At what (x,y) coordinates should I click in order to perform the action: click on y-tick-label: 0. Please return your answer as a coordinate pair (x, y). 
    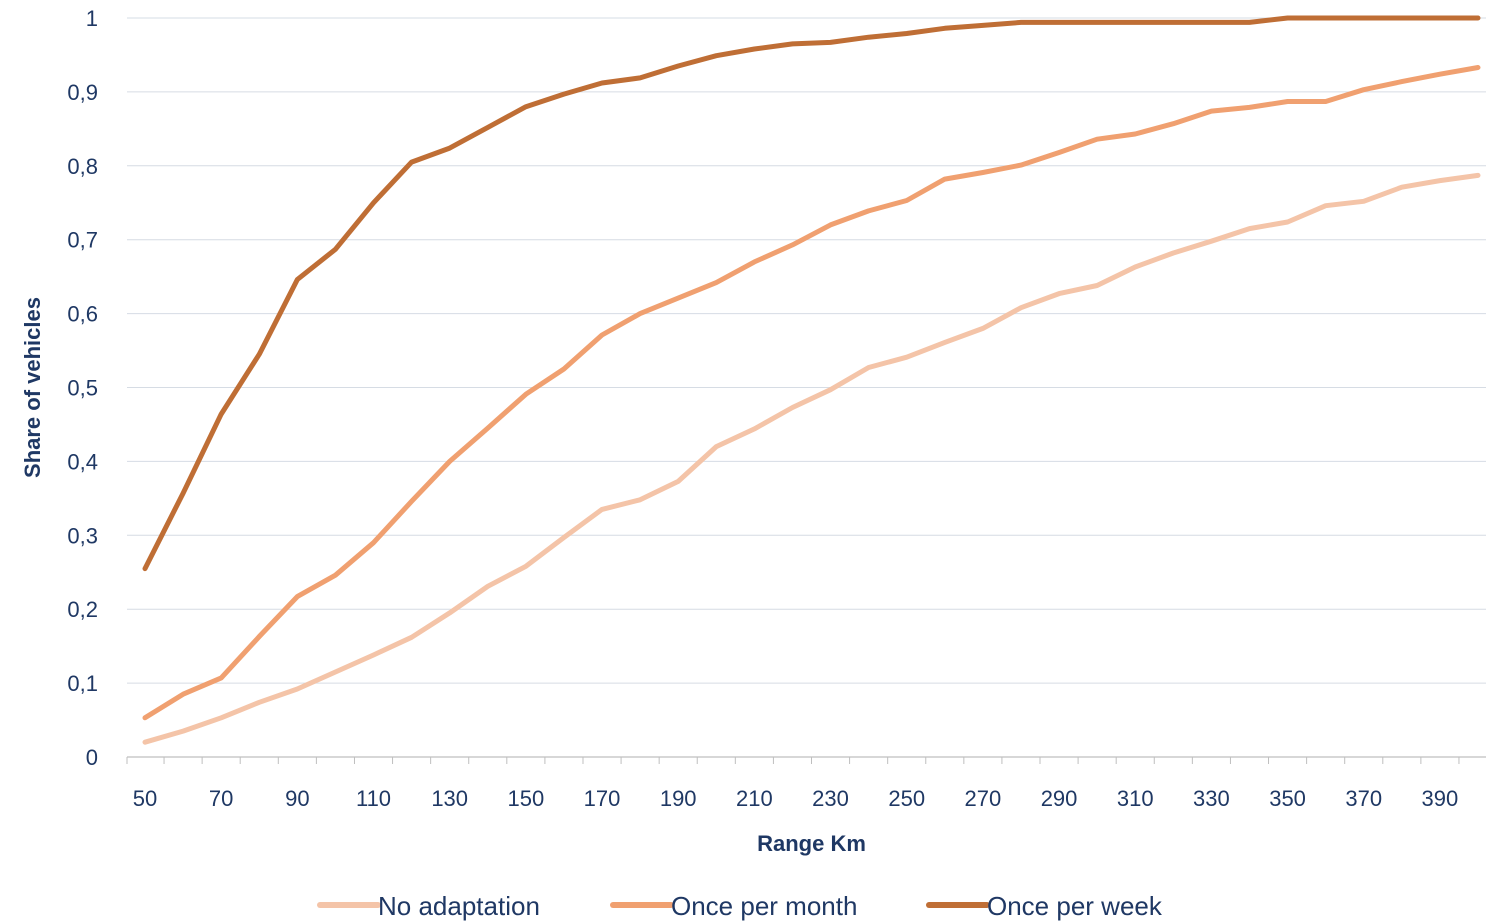
    Looking at the image, I should click on (92, 757).